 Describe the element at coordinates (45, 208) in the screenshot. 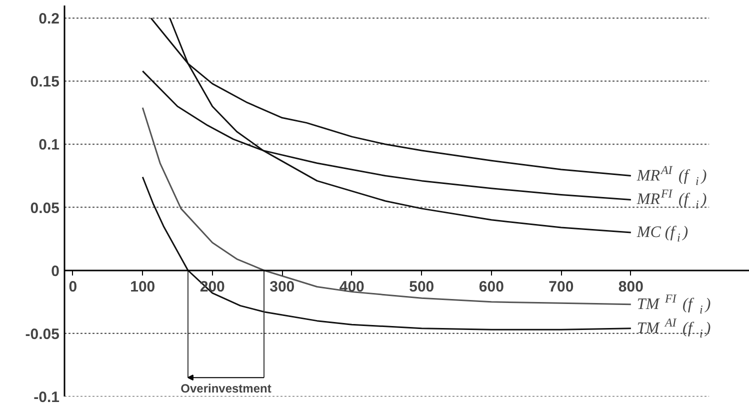

I see `y-tick-label: 0.05` at that location.